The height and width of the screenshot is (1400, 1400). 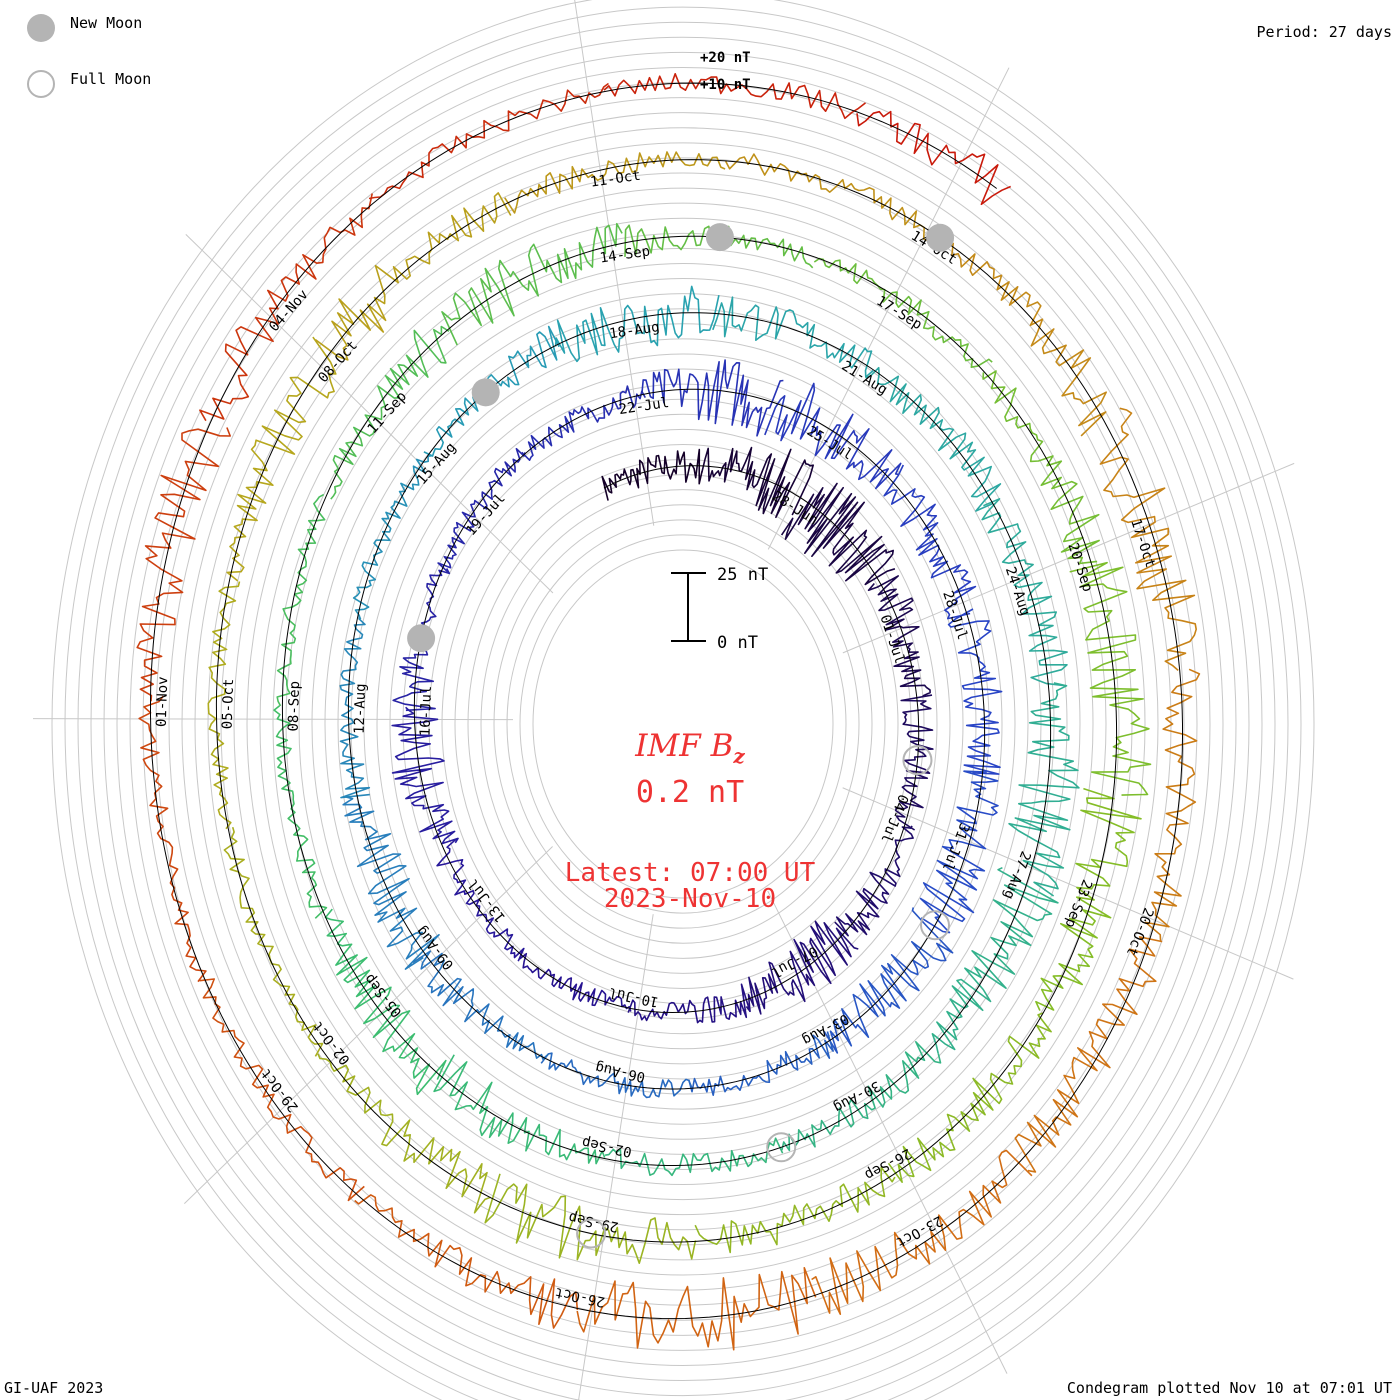 What do you see at coordinates (41, 84) in the screenshot?
I see `full-moon-icon` at bounding box center [41, 84].